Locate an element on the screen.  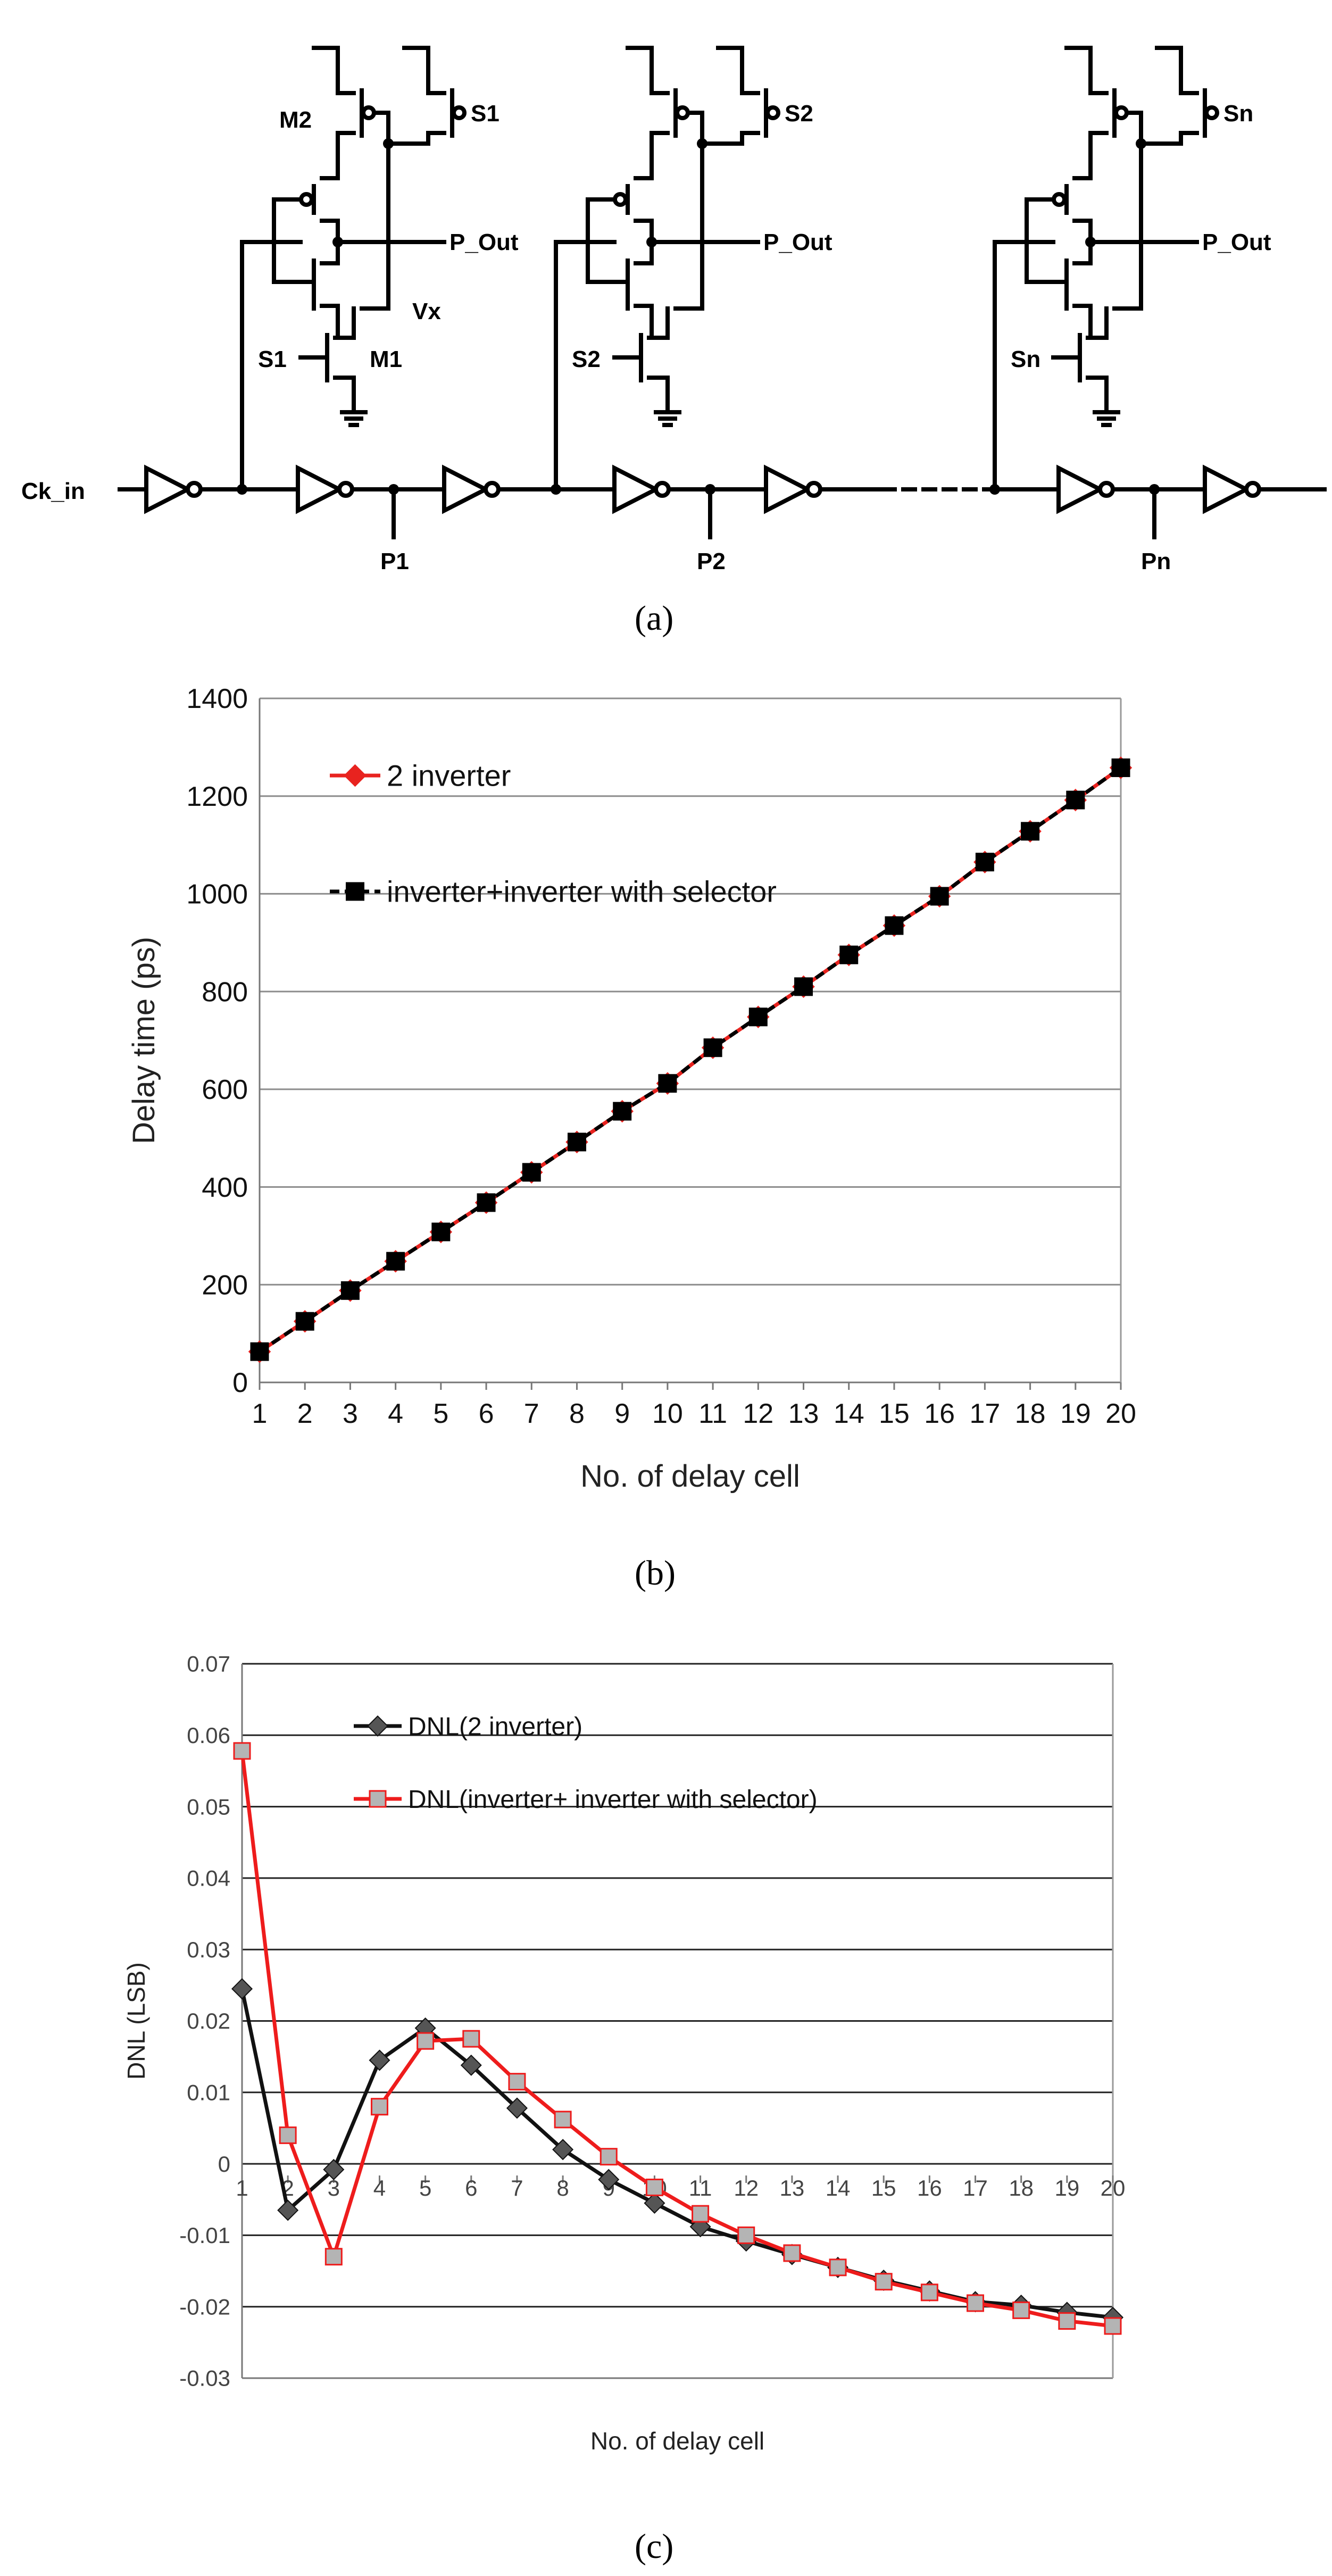
y-tick-label: 0.06 is located at coordinates (208, 1735).